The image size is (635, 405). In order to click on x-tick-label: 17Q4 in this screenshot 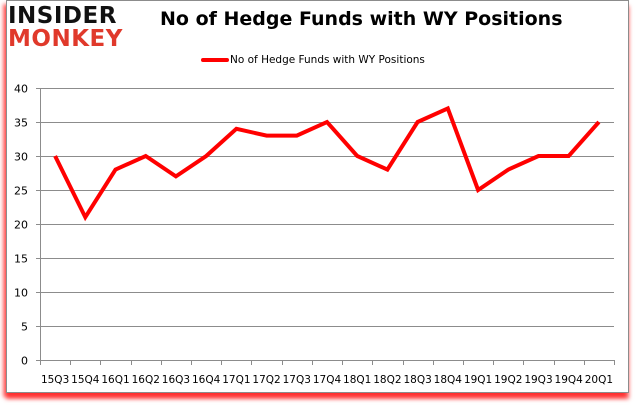, I will do `click(327, 380)`.